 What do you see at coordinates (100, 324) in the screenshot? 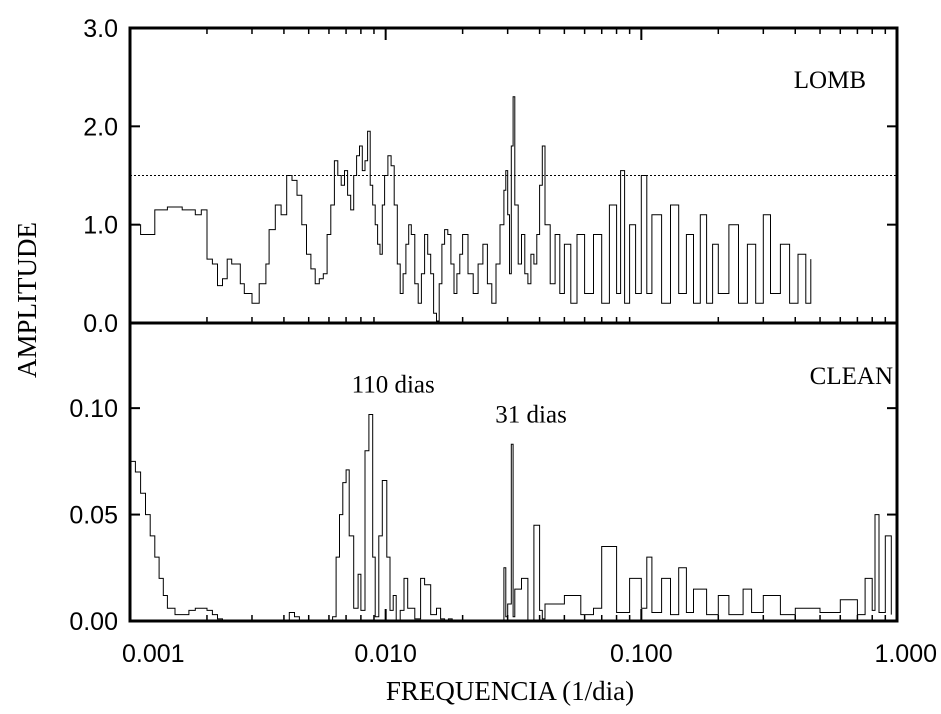
I see `y-tick-label-lomb: 0.0` at bounding box center [100, 324].